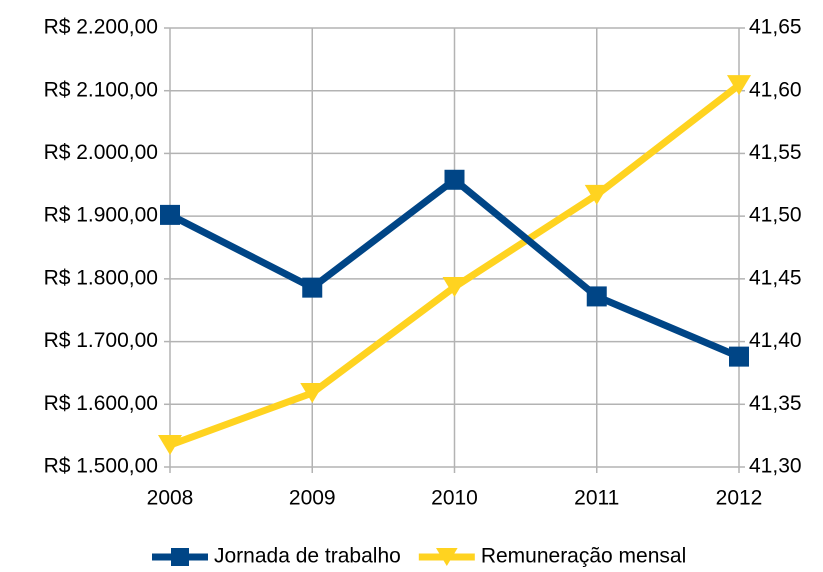 The image size is (823, 572). I want to click on y-tick-label: R$ 2.100,00, so click(101, 89).